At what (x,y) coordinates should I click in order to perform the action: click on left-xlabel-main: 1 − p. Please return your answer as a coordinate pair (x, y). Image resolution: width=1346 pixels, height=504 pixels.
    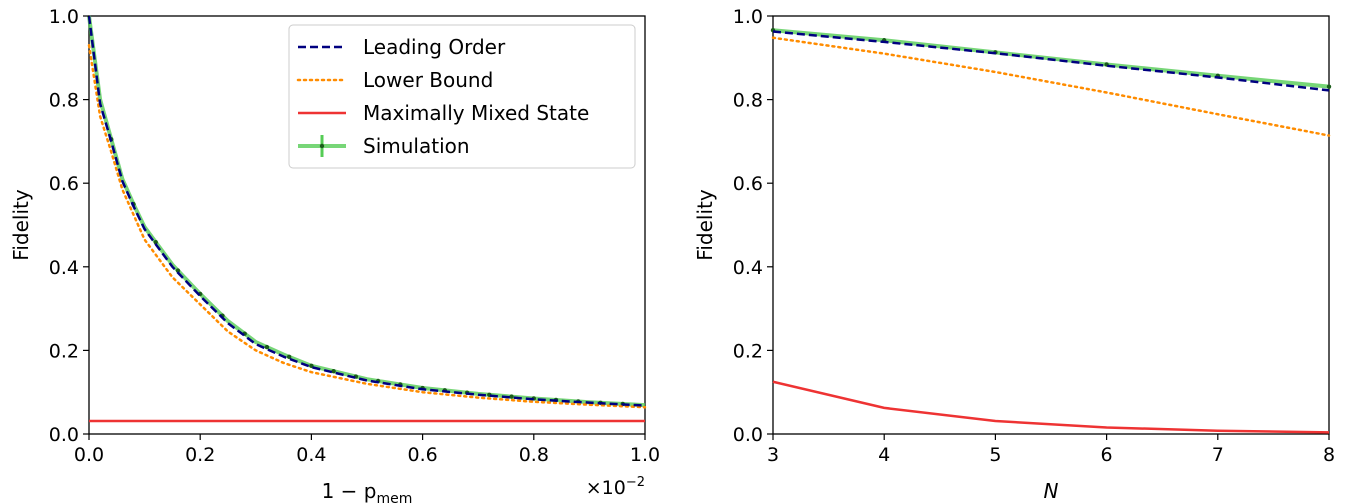
    Looking at the image, I should click on (349, 491).